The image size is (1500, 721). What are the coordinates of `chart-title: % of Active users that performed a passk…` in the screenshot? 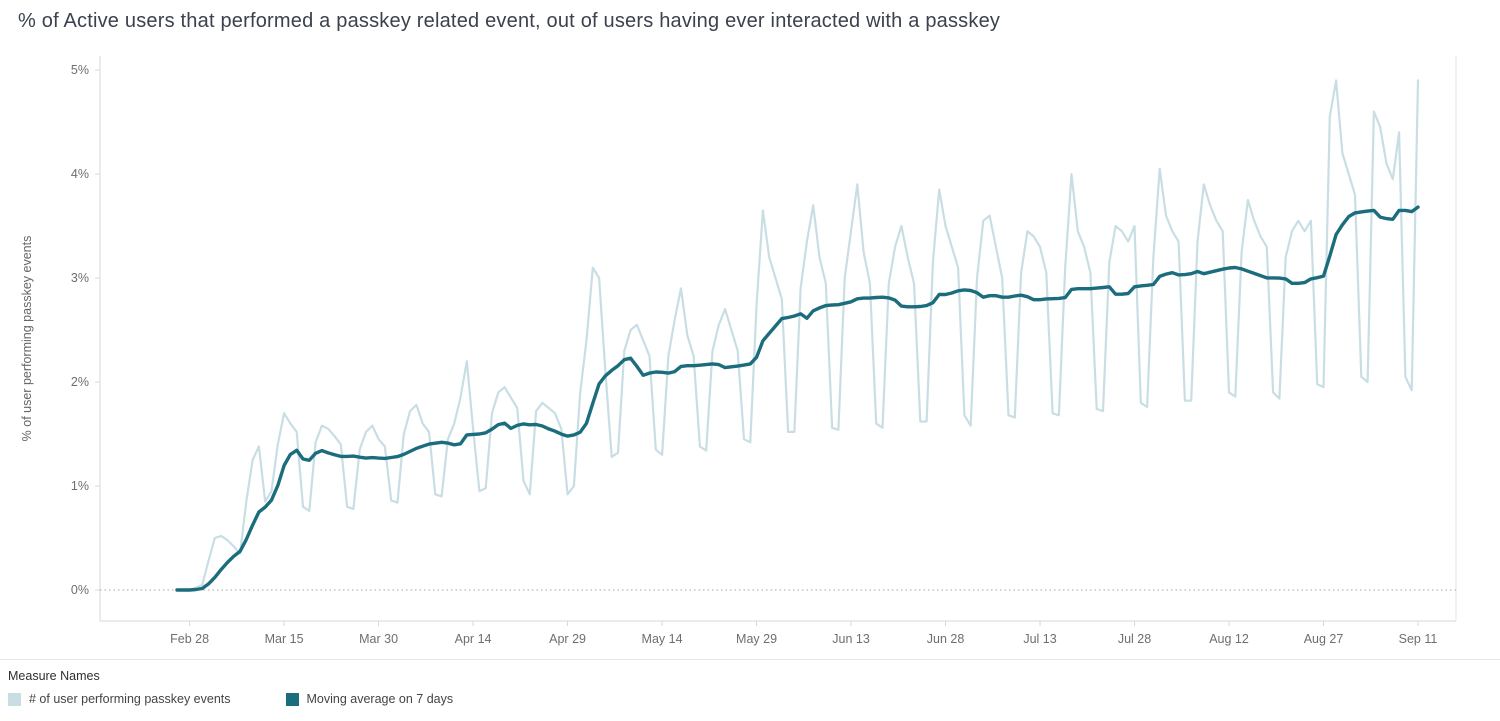 It's located at (509, 21).